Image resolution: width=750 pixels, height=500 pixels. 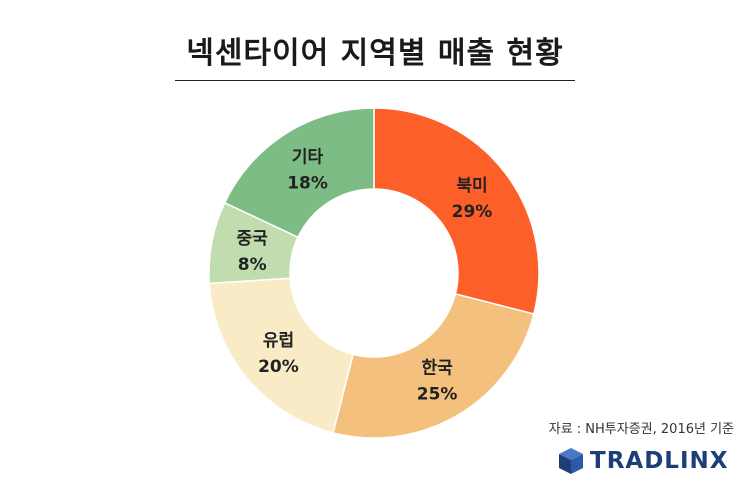 What do you see at coordinates (375, 80) in the screenshot?
I see `title-underline` at bounding box center [375, 80].